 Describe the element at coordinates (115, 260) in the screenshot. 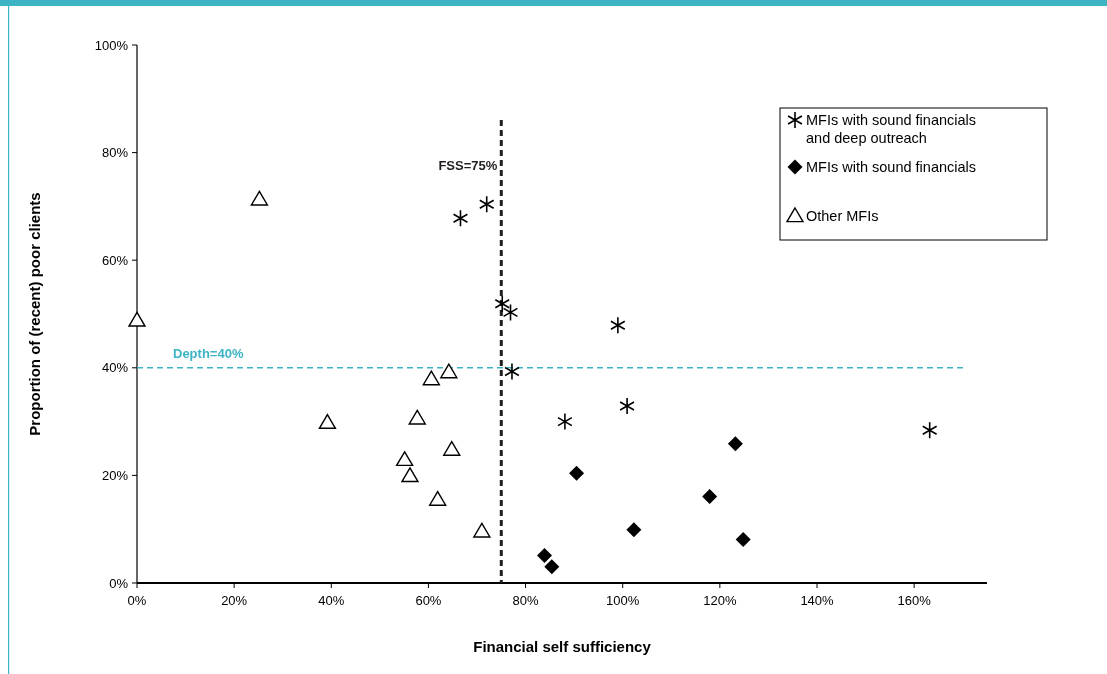

I see `y-tick-label: 60%` at that location.